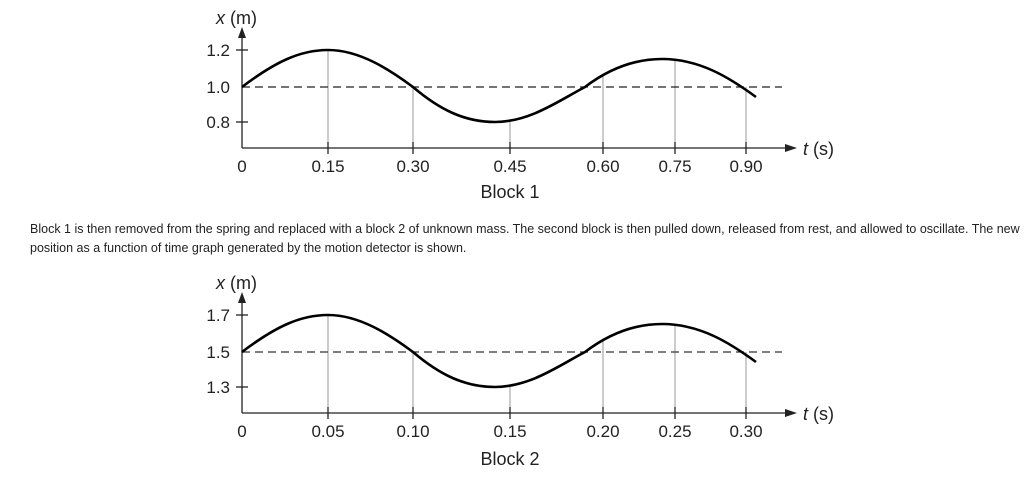 Image resolution: width=1024 pixels, height=484 pixels. Describe the element at coordinates (509, 459) in the screenshot. I see `chart-title: Block 2` at that location.